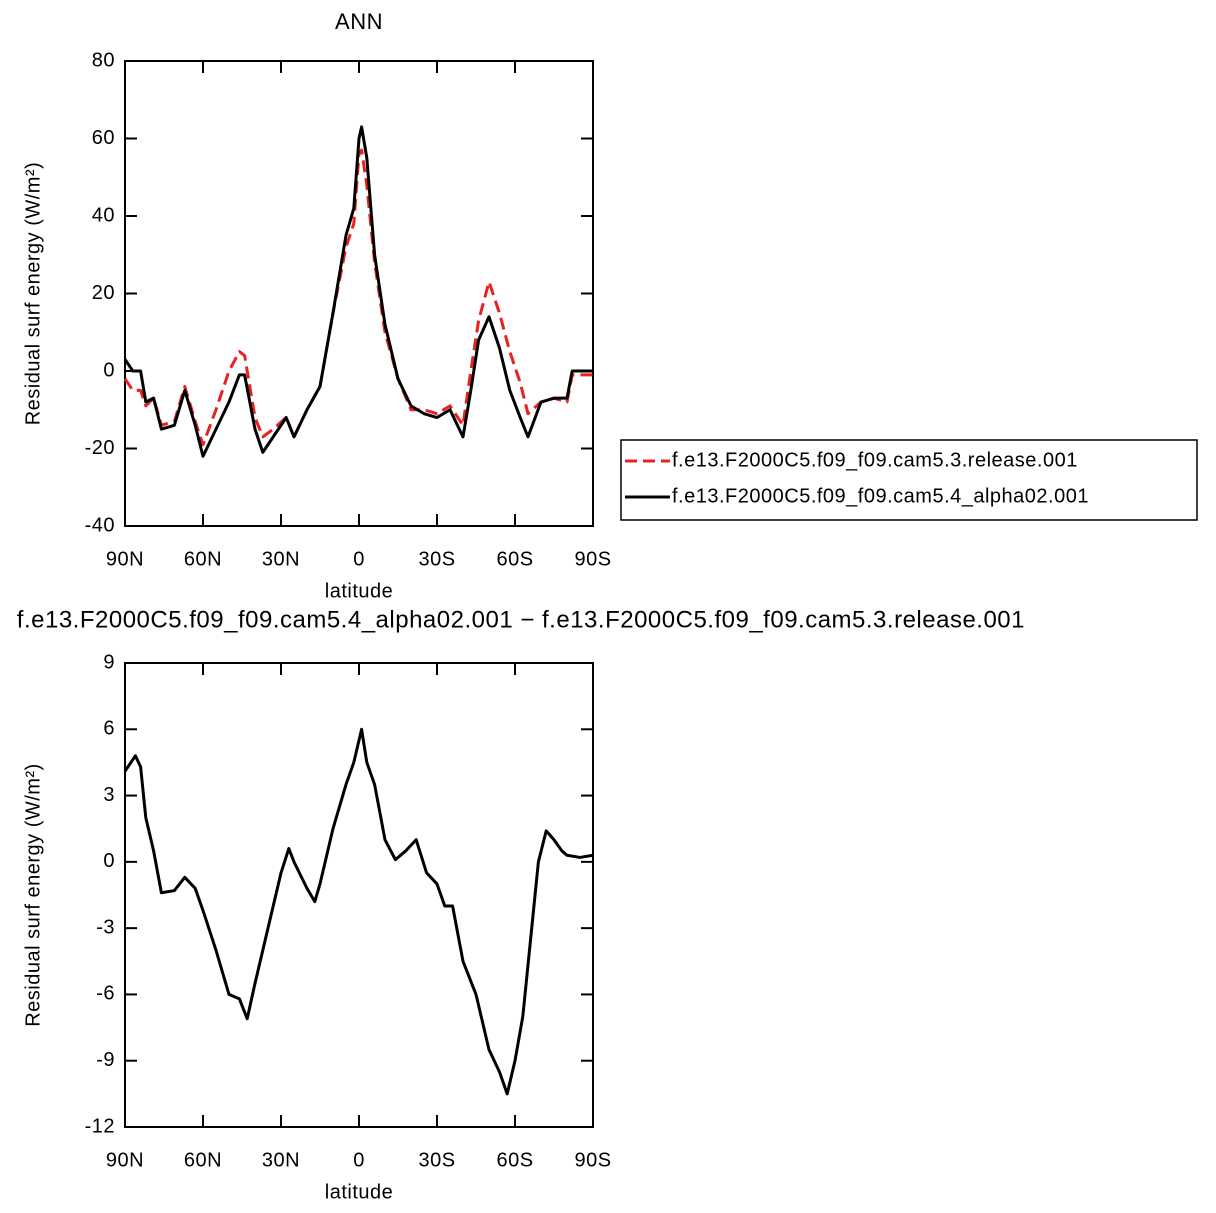 The width and height of the screenshot is (1216, 1213). What do you see at coordinates (100, 525) in the screenshot?
I see `y-tick-label: -40` at bounding box center [100, 525].